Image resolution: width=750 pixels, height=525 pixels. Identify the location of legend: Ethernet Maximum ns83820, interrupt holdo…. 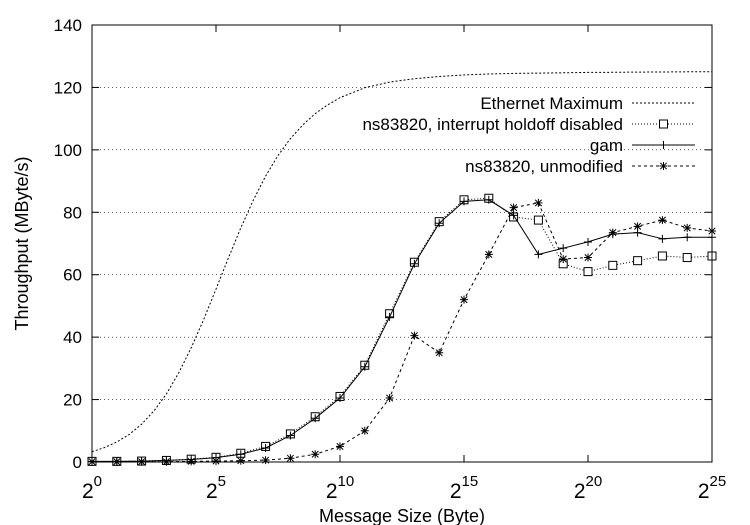
(528, 135).